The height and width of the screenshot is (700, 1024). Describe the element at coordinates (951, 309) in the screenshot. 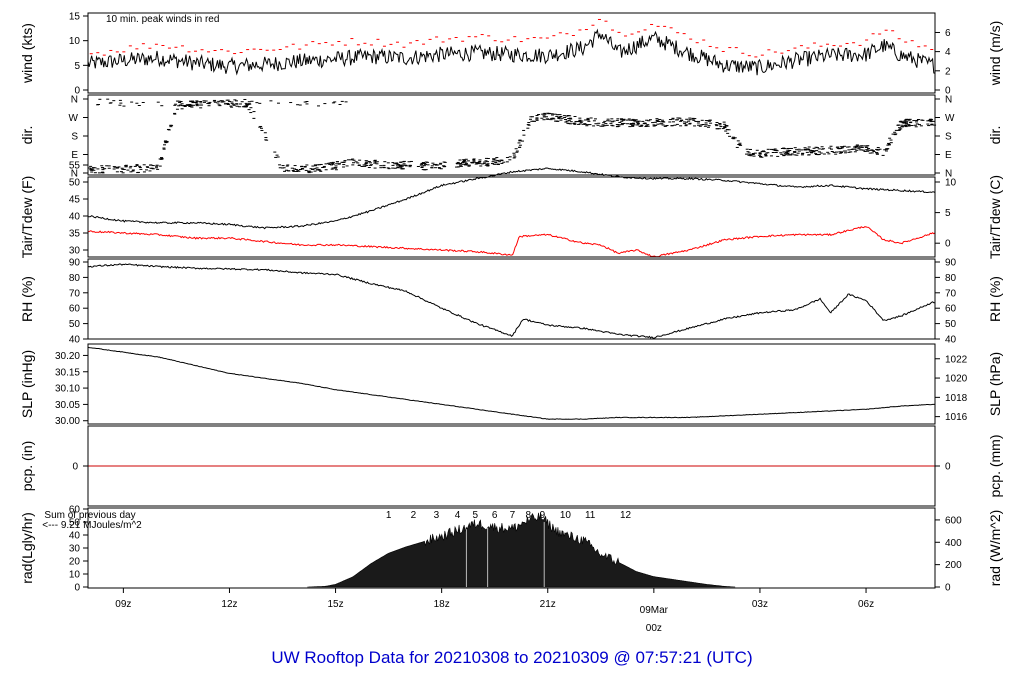

I see `rh-right-tick-label: 60` at that location.